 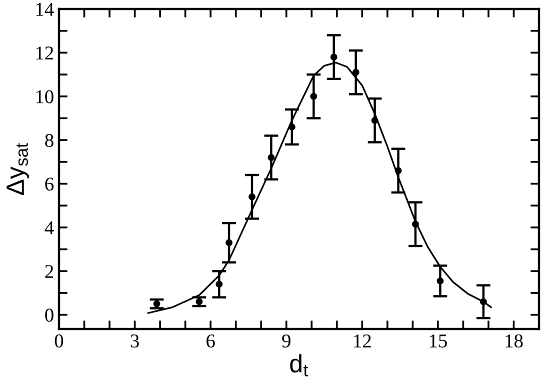 What do you see at coordinates (45, 97) in the screenshot?
I see `y-tick-label: 10` at bounding box center [45, 97].